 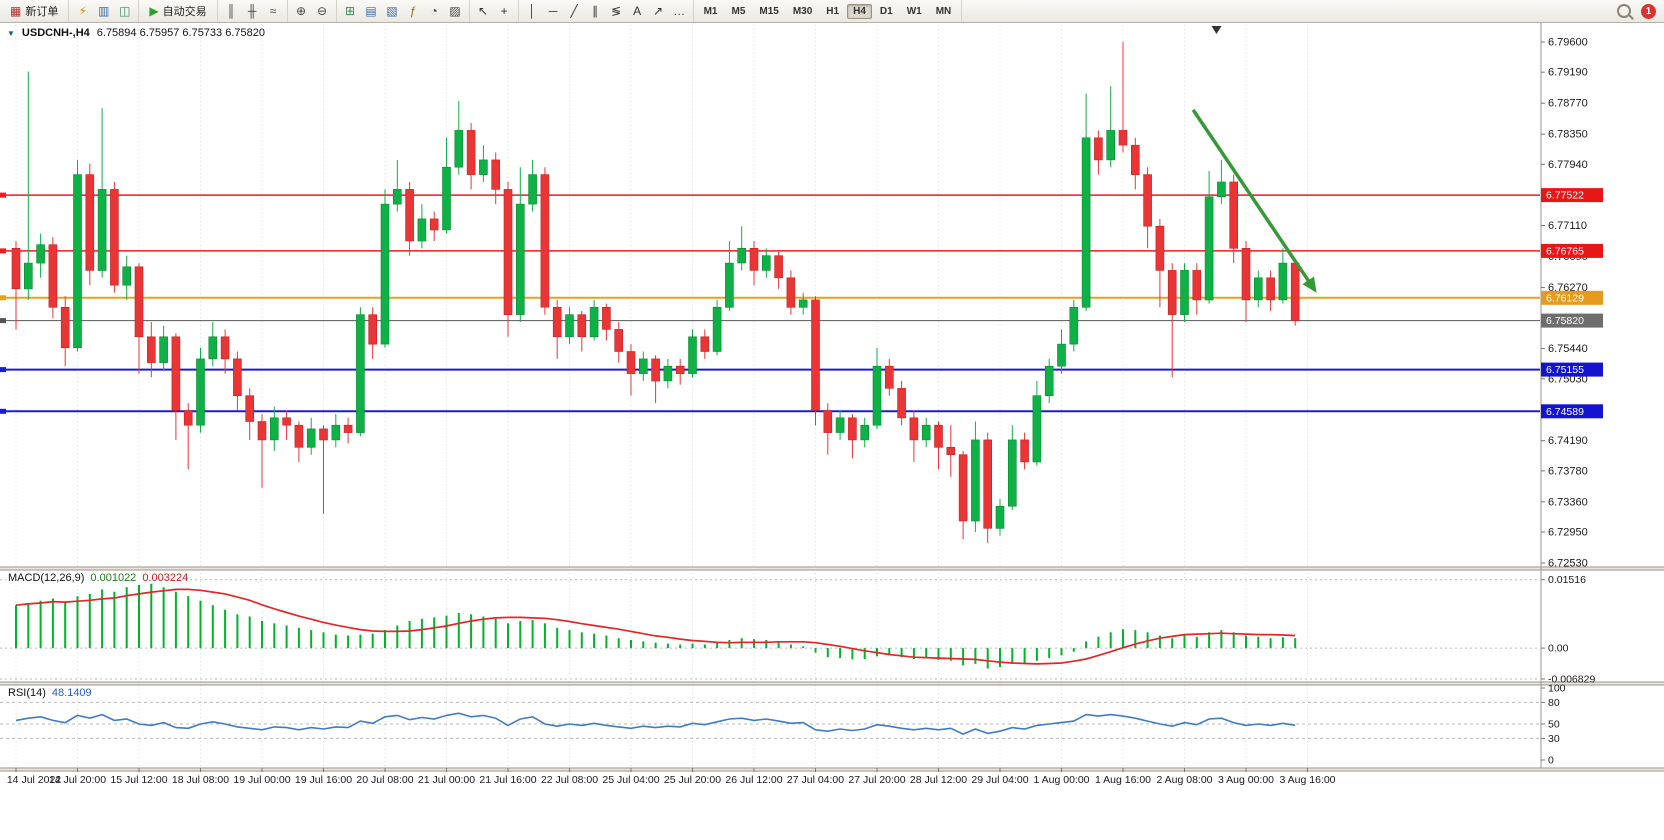 I want to click on text-icon: A, so click(x=637, y=11).